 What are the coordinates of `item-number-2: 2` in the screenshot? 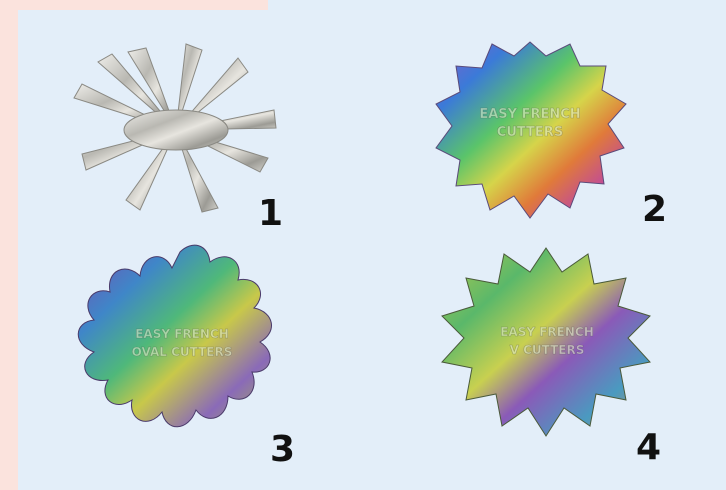 It's located at (655, 209).